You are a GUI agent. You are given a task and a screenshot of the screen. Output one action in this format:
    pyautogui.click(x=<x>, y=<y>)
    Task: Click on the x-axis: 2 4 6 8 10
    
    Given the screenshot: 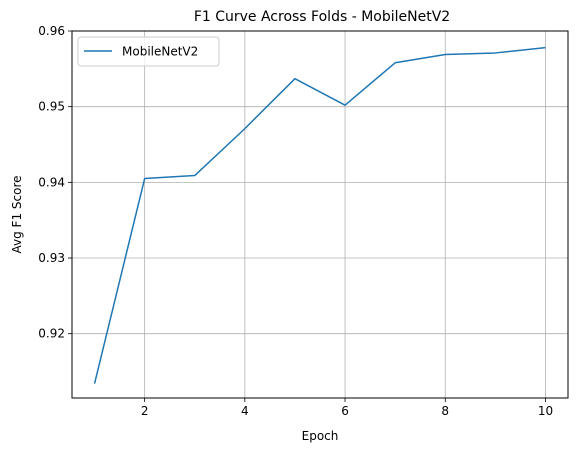 What is the action you would take?
    pyautogui.click(x=347, y=408)
    